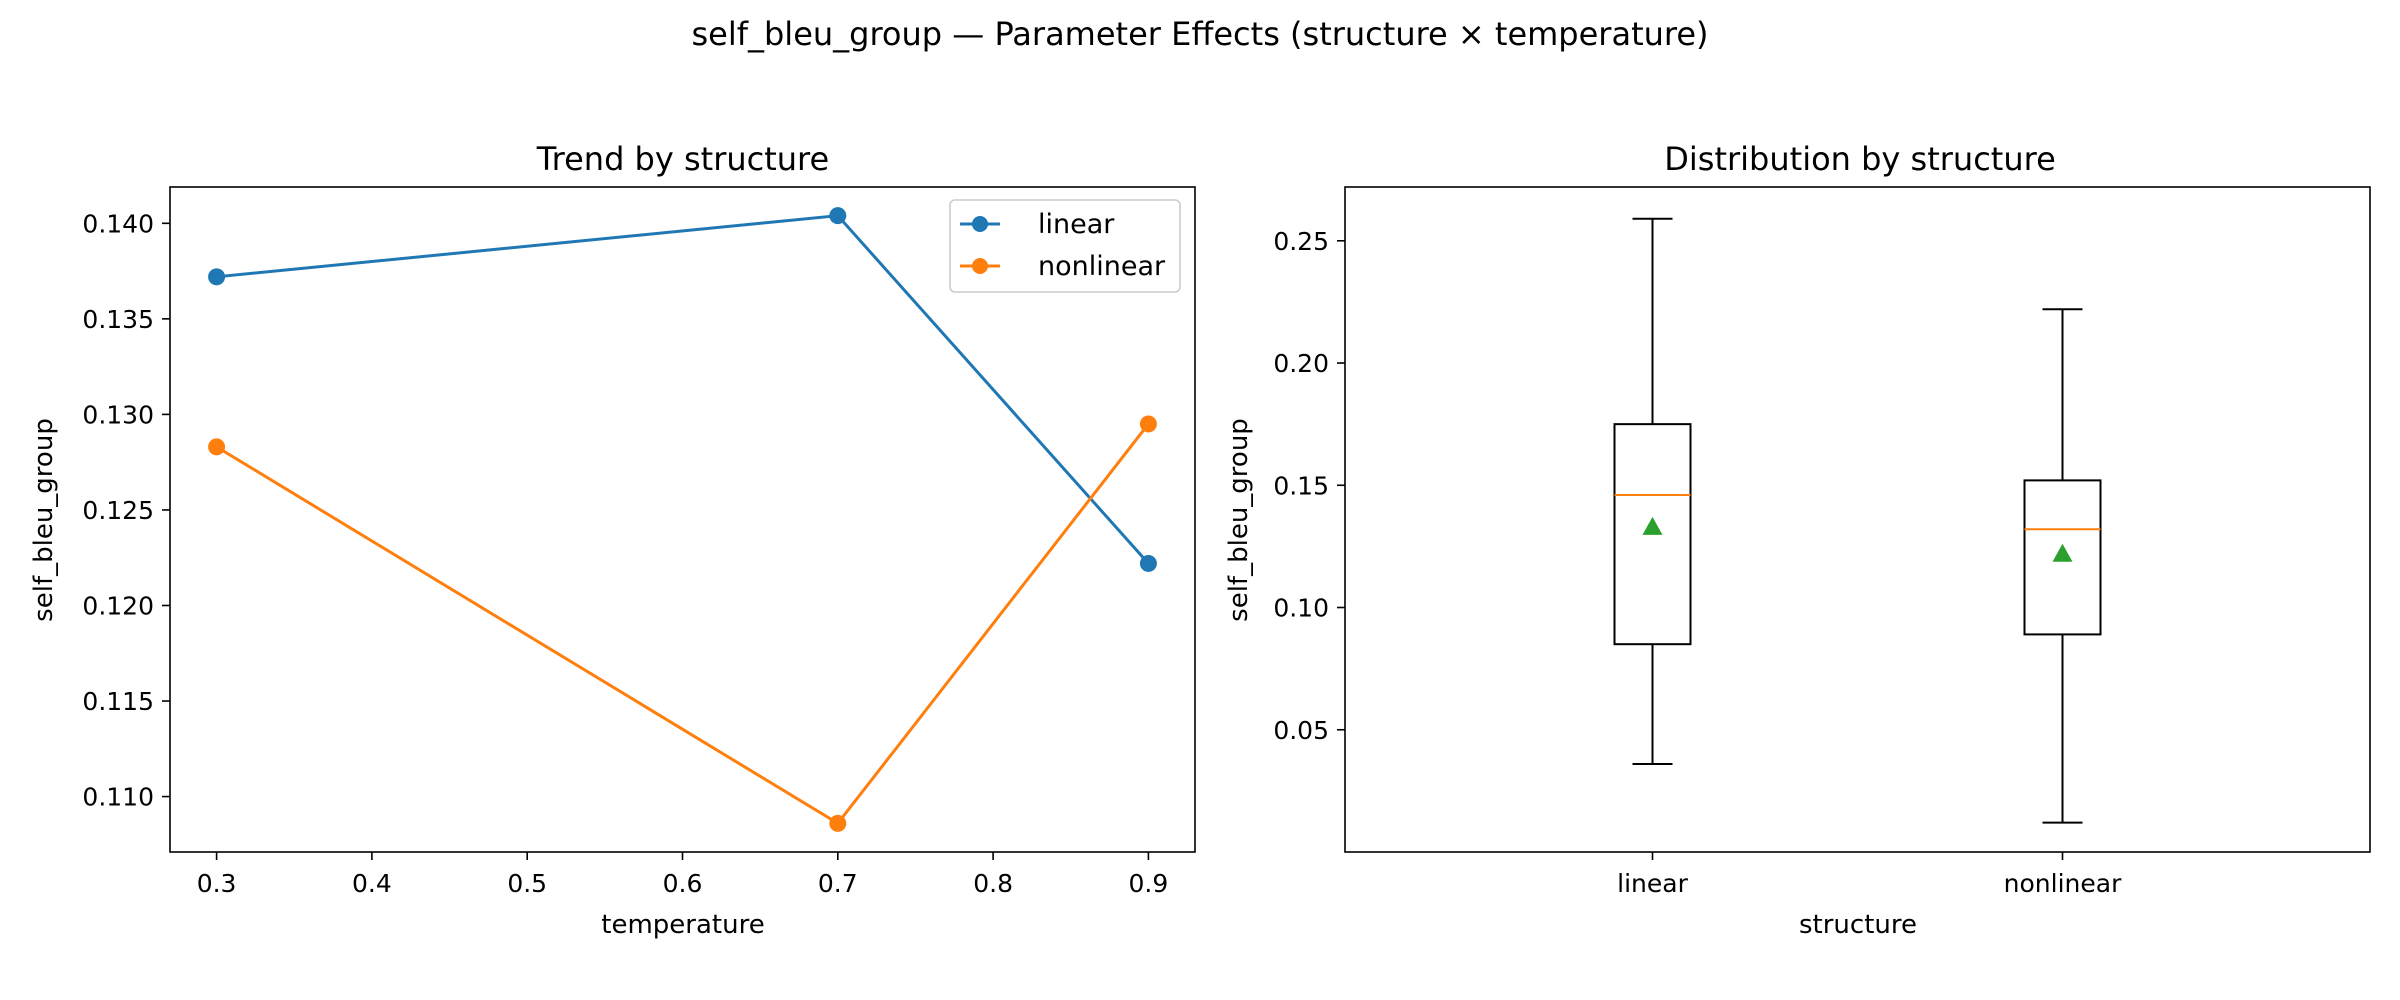 Image resolution: width=2400 pixels, height=1000 pixels. Describe the element at coordinates (527, 883) in the screenshot. I see `x-tick-label: 0.5` at that location.